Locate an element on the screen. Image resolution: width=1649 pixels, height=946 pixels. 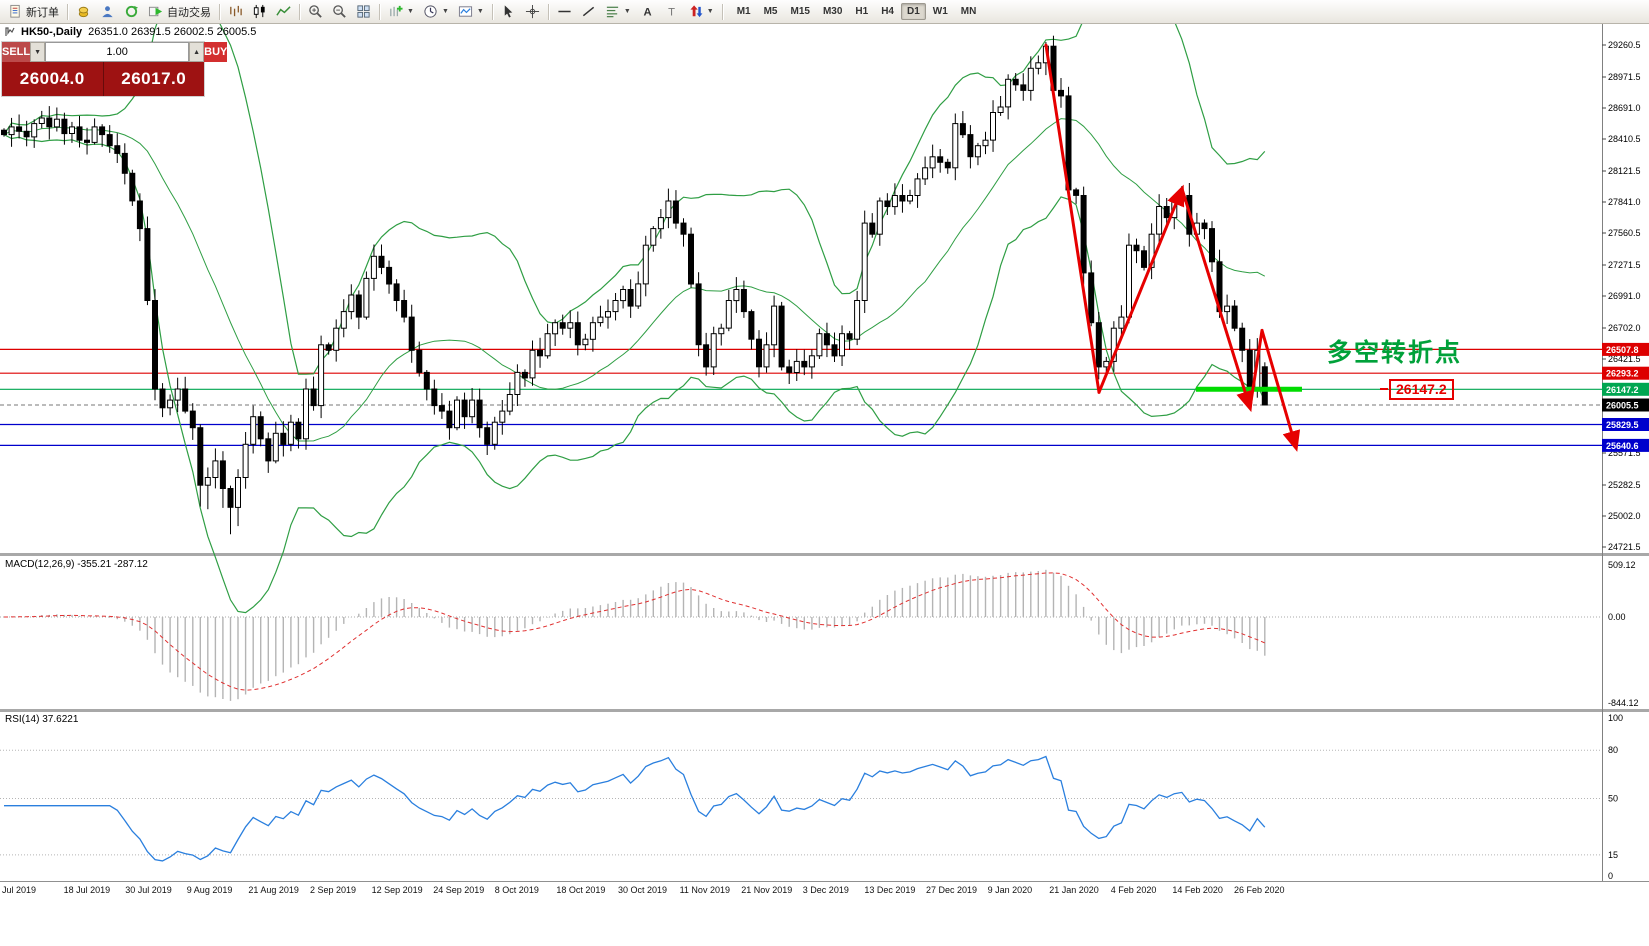
horizontal-line-tool-button is located at coordinates (564, 11).